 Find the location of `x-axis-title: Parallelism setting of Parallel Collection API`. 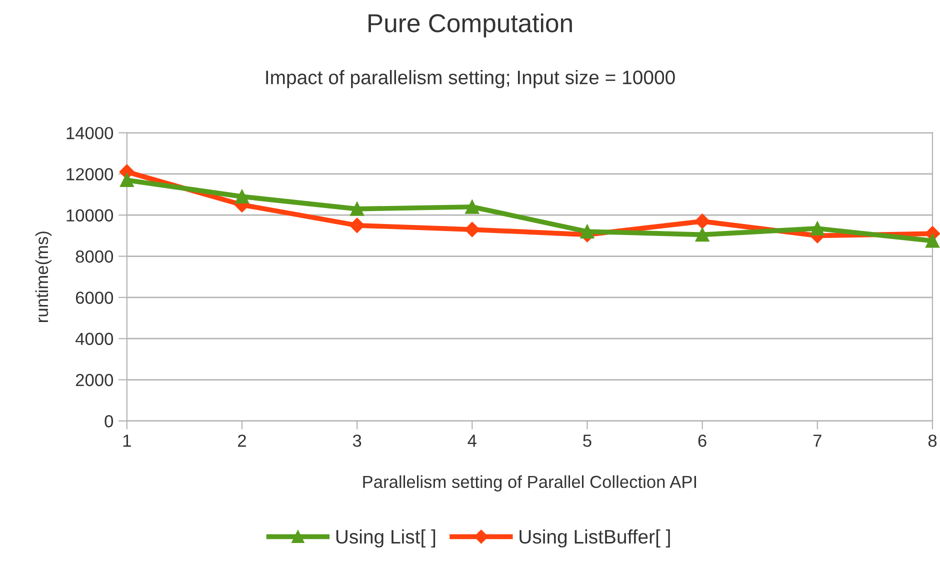

x-axis-title: Parallelism setting of Parallel Collection API is located at coordinates (529, 483).